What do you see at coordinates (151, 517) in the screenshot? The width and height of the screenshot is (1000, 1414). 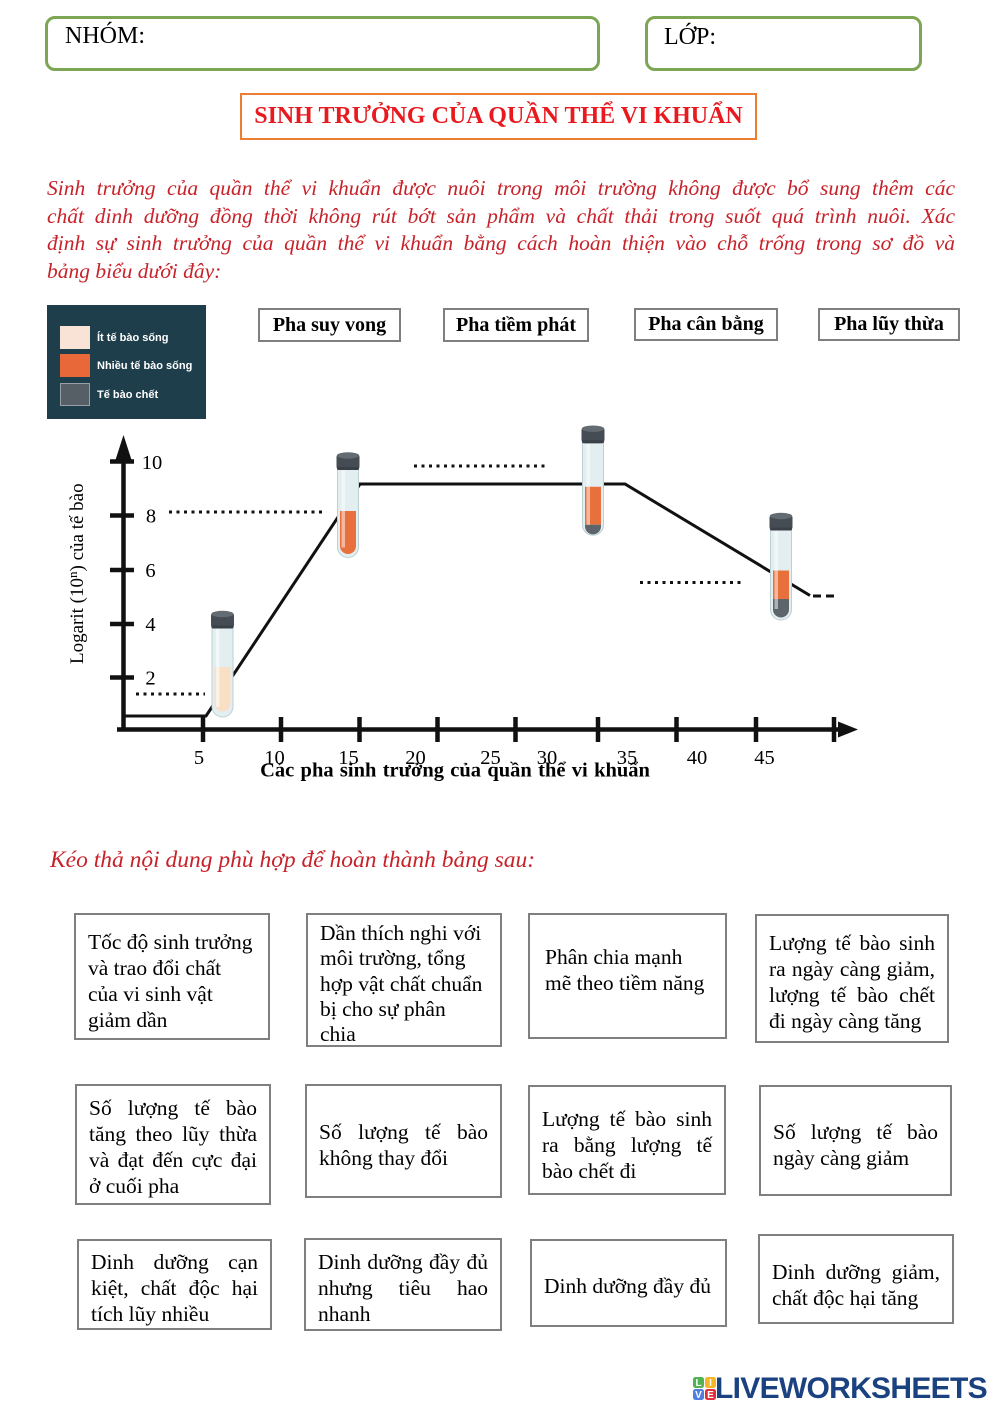 I see `svg-text: 8` at bounding box center [151, 517].